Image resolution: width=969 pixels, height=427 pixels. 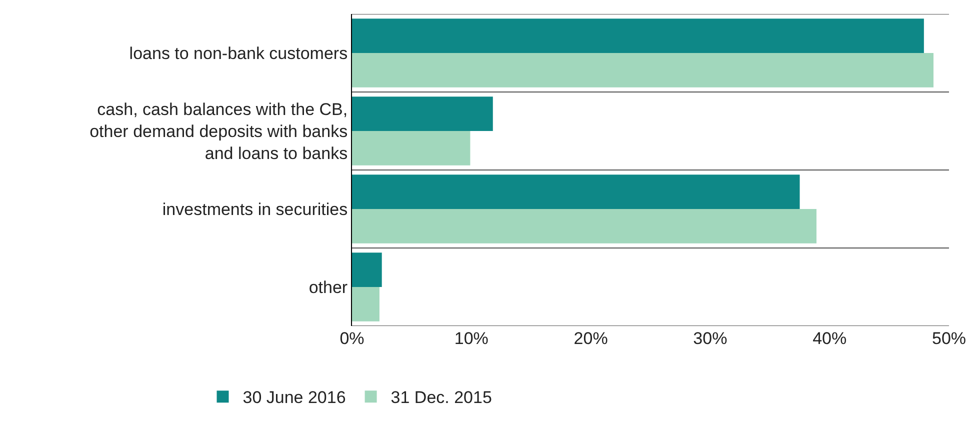 What do you see at coordinates (352, 338) in the screenshot?
I see `x-tick-label: 0%` at bounding box center [352, 338].